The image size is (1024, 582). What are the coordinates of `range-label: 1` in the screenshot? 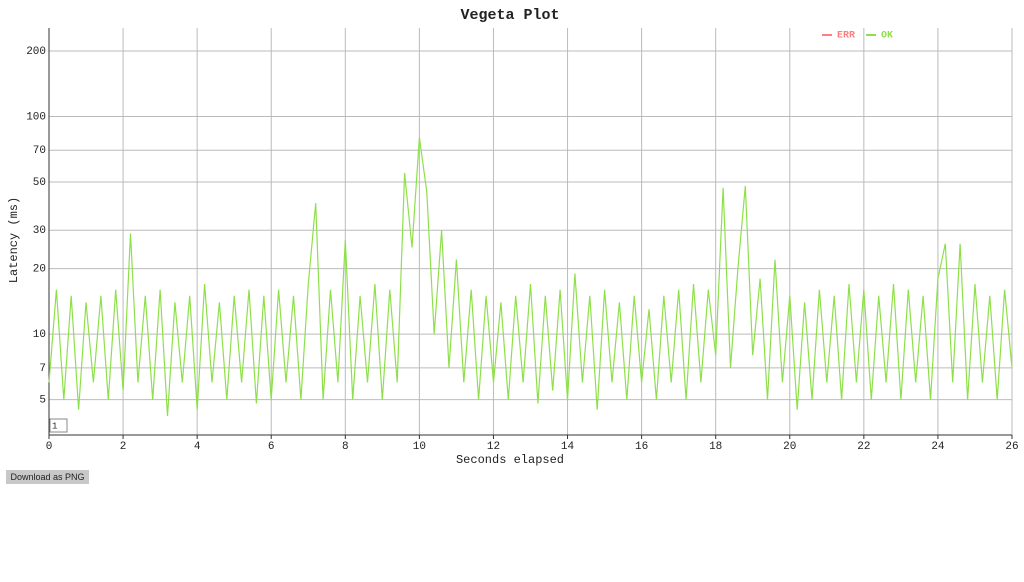 It's located at (54, 426).